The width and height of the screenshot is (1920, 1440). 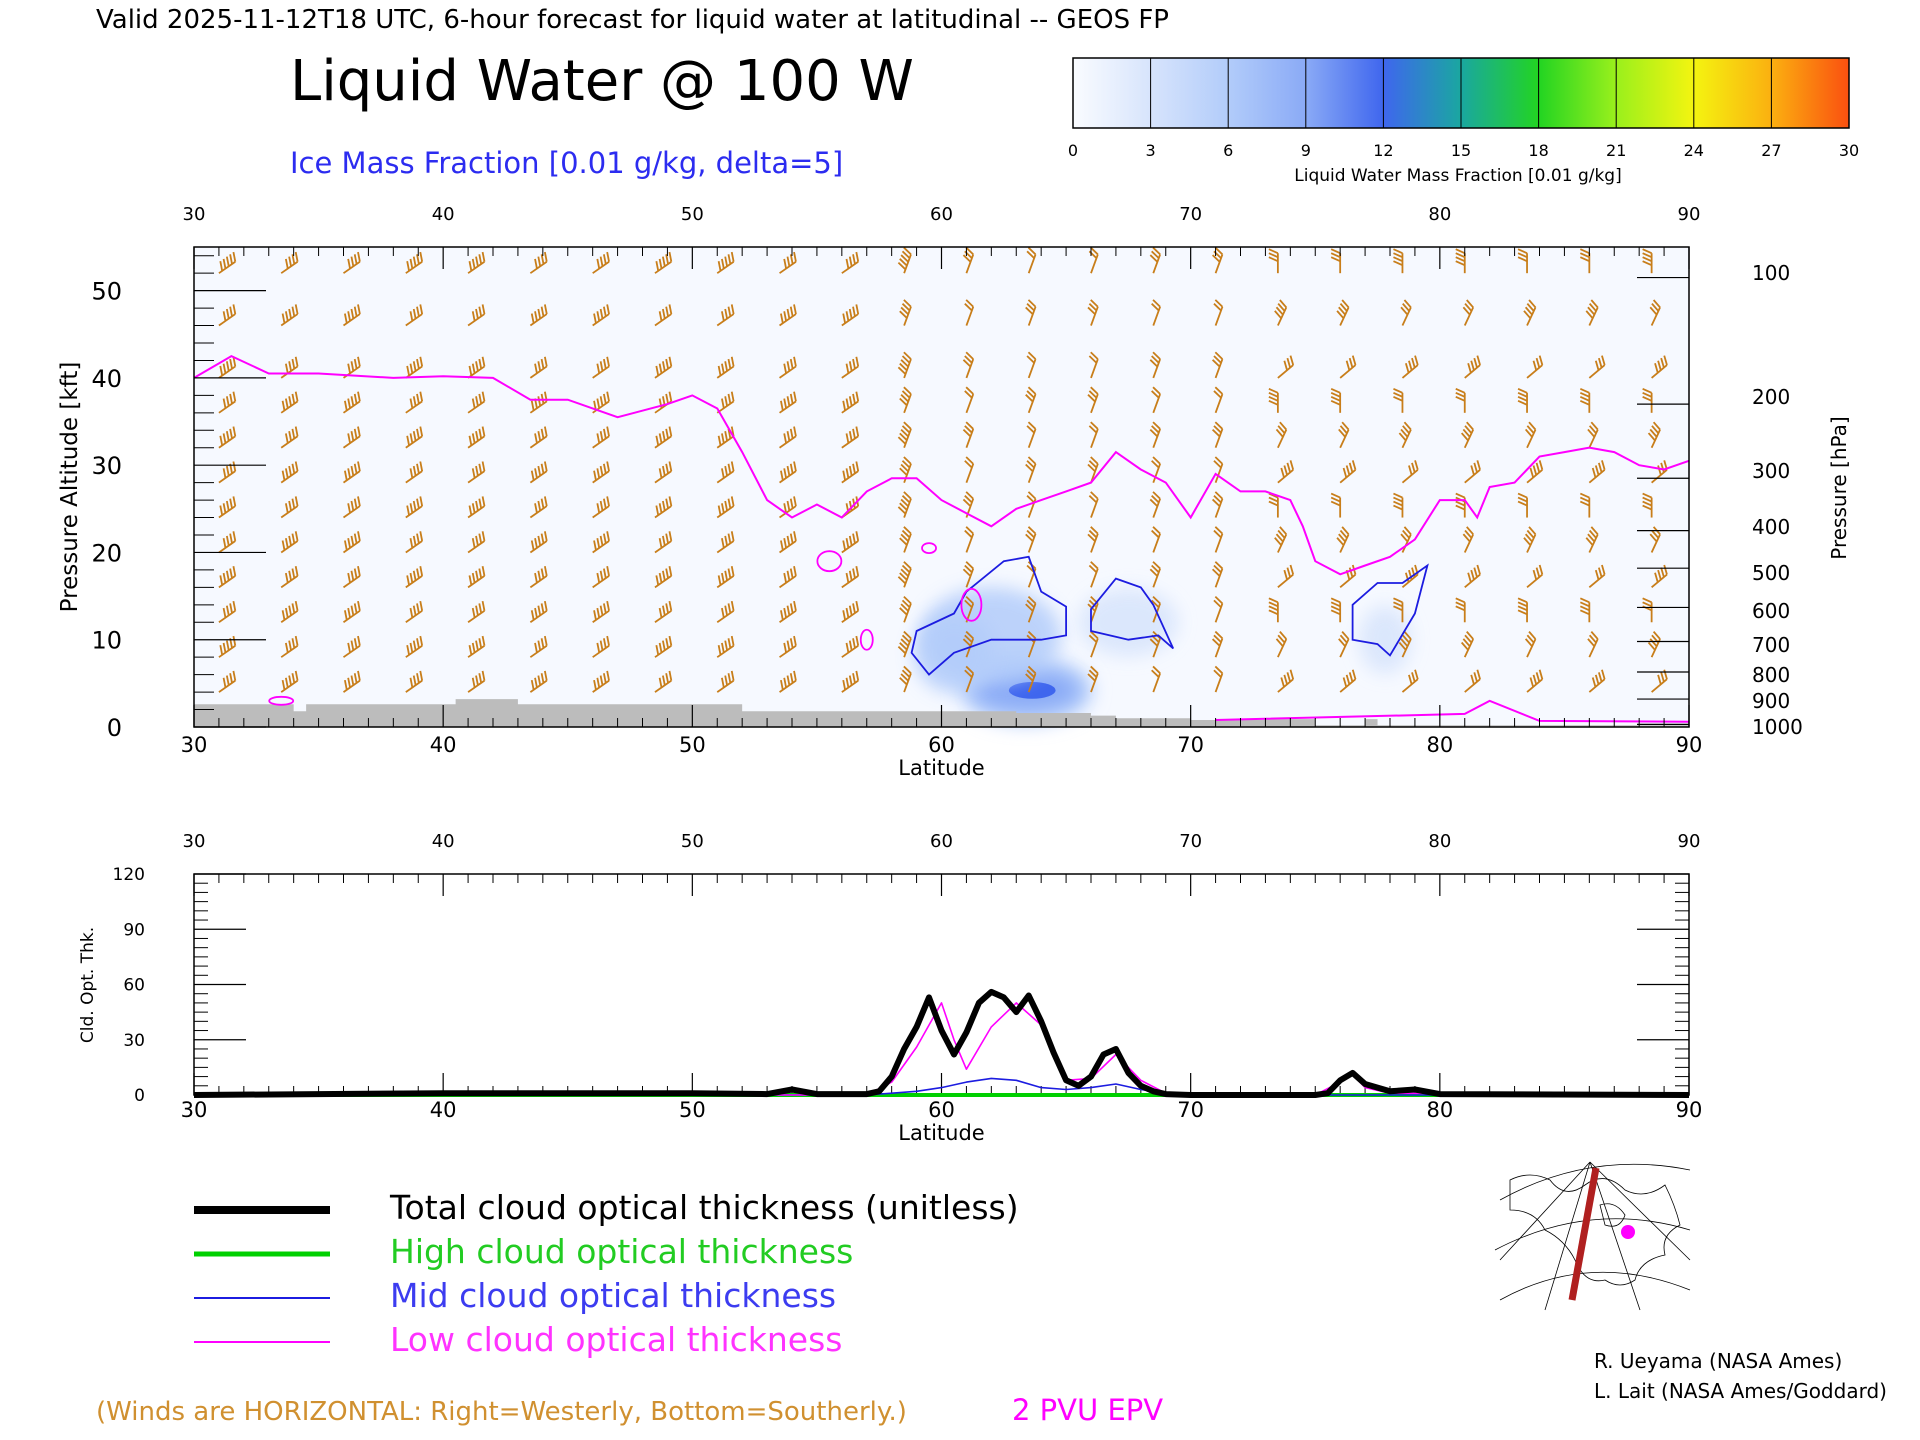 What do you see at coordinates (443, 841) in the screenshot?
I see `x-tick-label-top: 40` at bounding box center [443, 841].